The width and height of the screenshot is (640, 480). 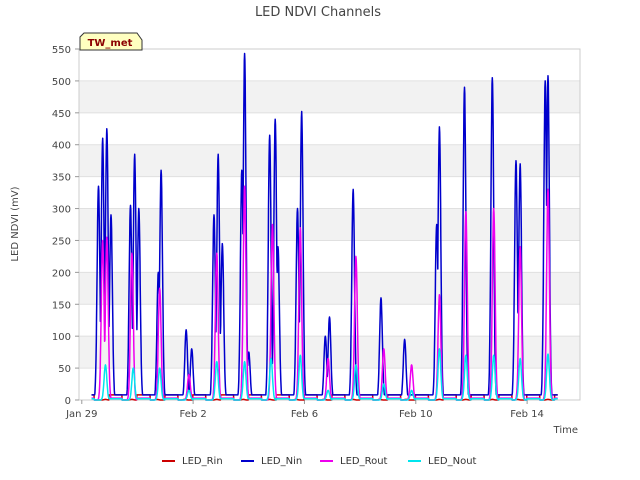 I want to click on badge-shape, so click(x=111, y=41).